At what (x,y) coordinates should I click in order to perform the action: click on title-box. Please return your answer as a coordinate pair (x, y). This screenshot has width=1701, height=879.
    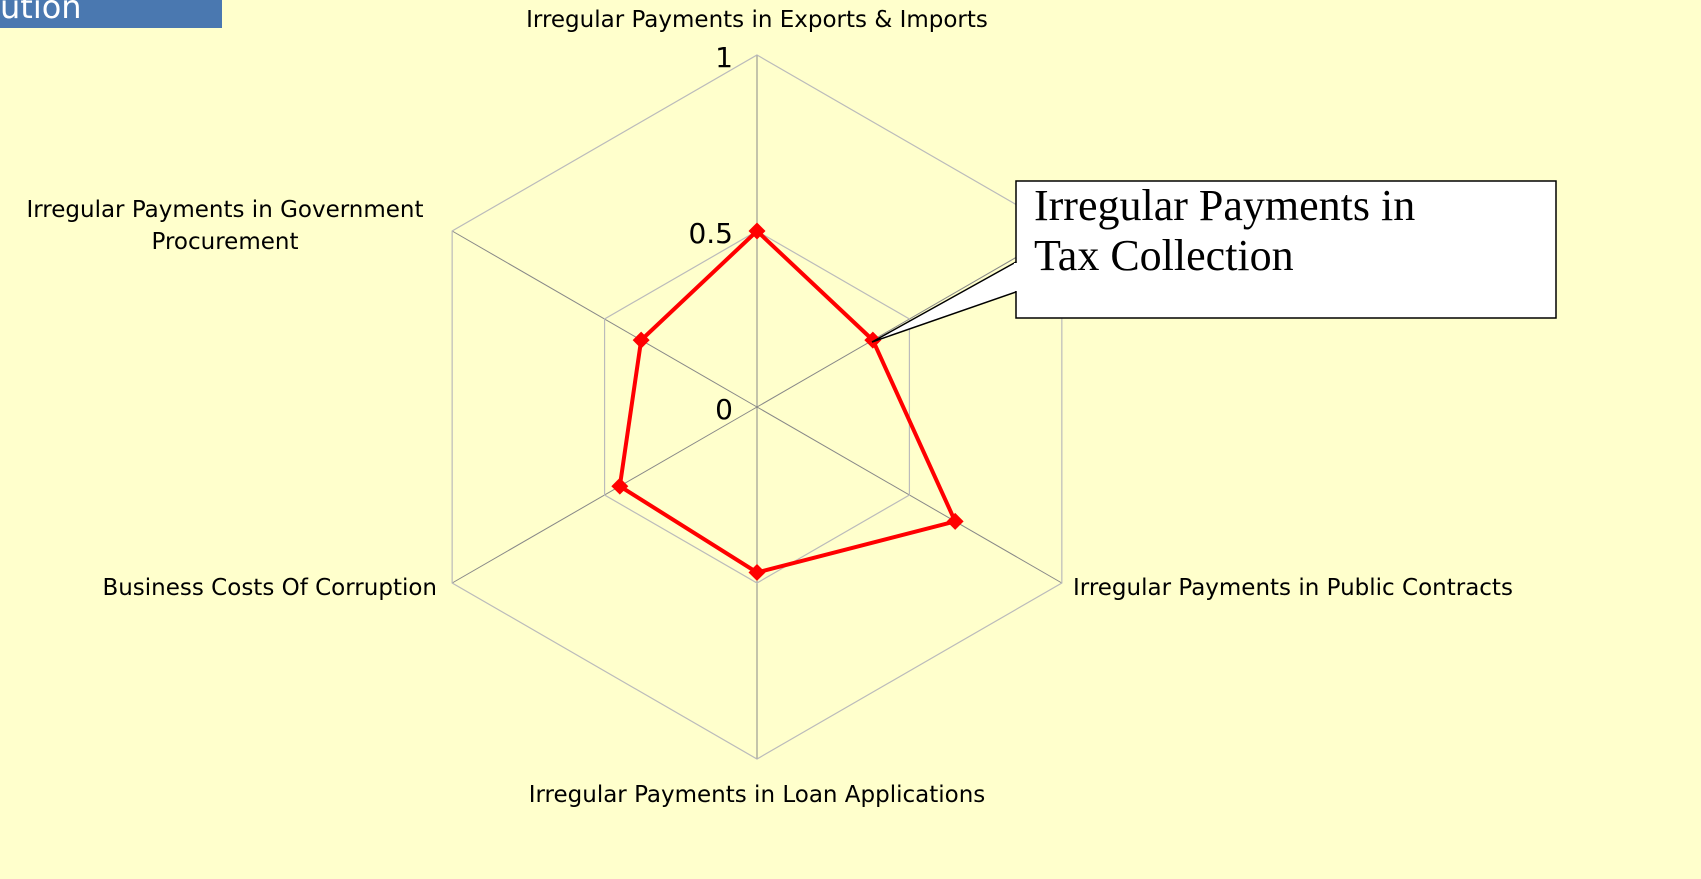
    Looking at the image, I should click on (111, 14).